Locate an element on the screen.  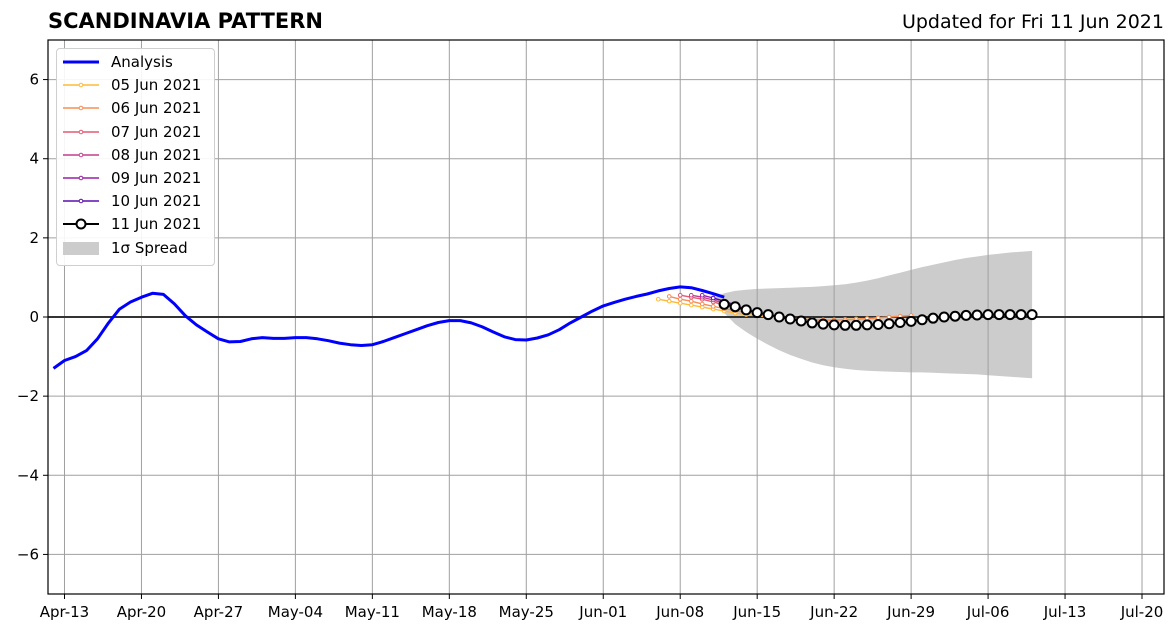
y-tick-label: 4 is located at coordinates (34, 159).